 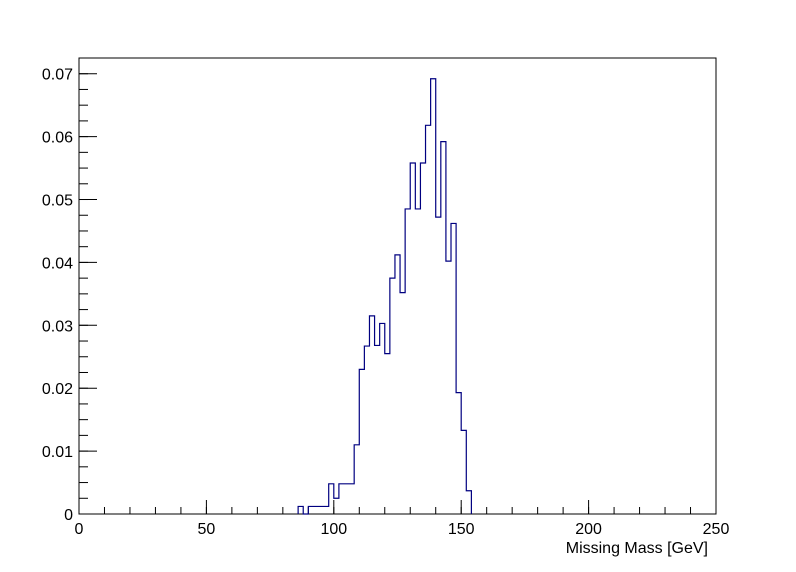 What do you see at coordinates (402, 529) in the screenshot?
I see `x-axis-tick-labels: 0 50 100 150 200 250` at bounding box center [402, 529].